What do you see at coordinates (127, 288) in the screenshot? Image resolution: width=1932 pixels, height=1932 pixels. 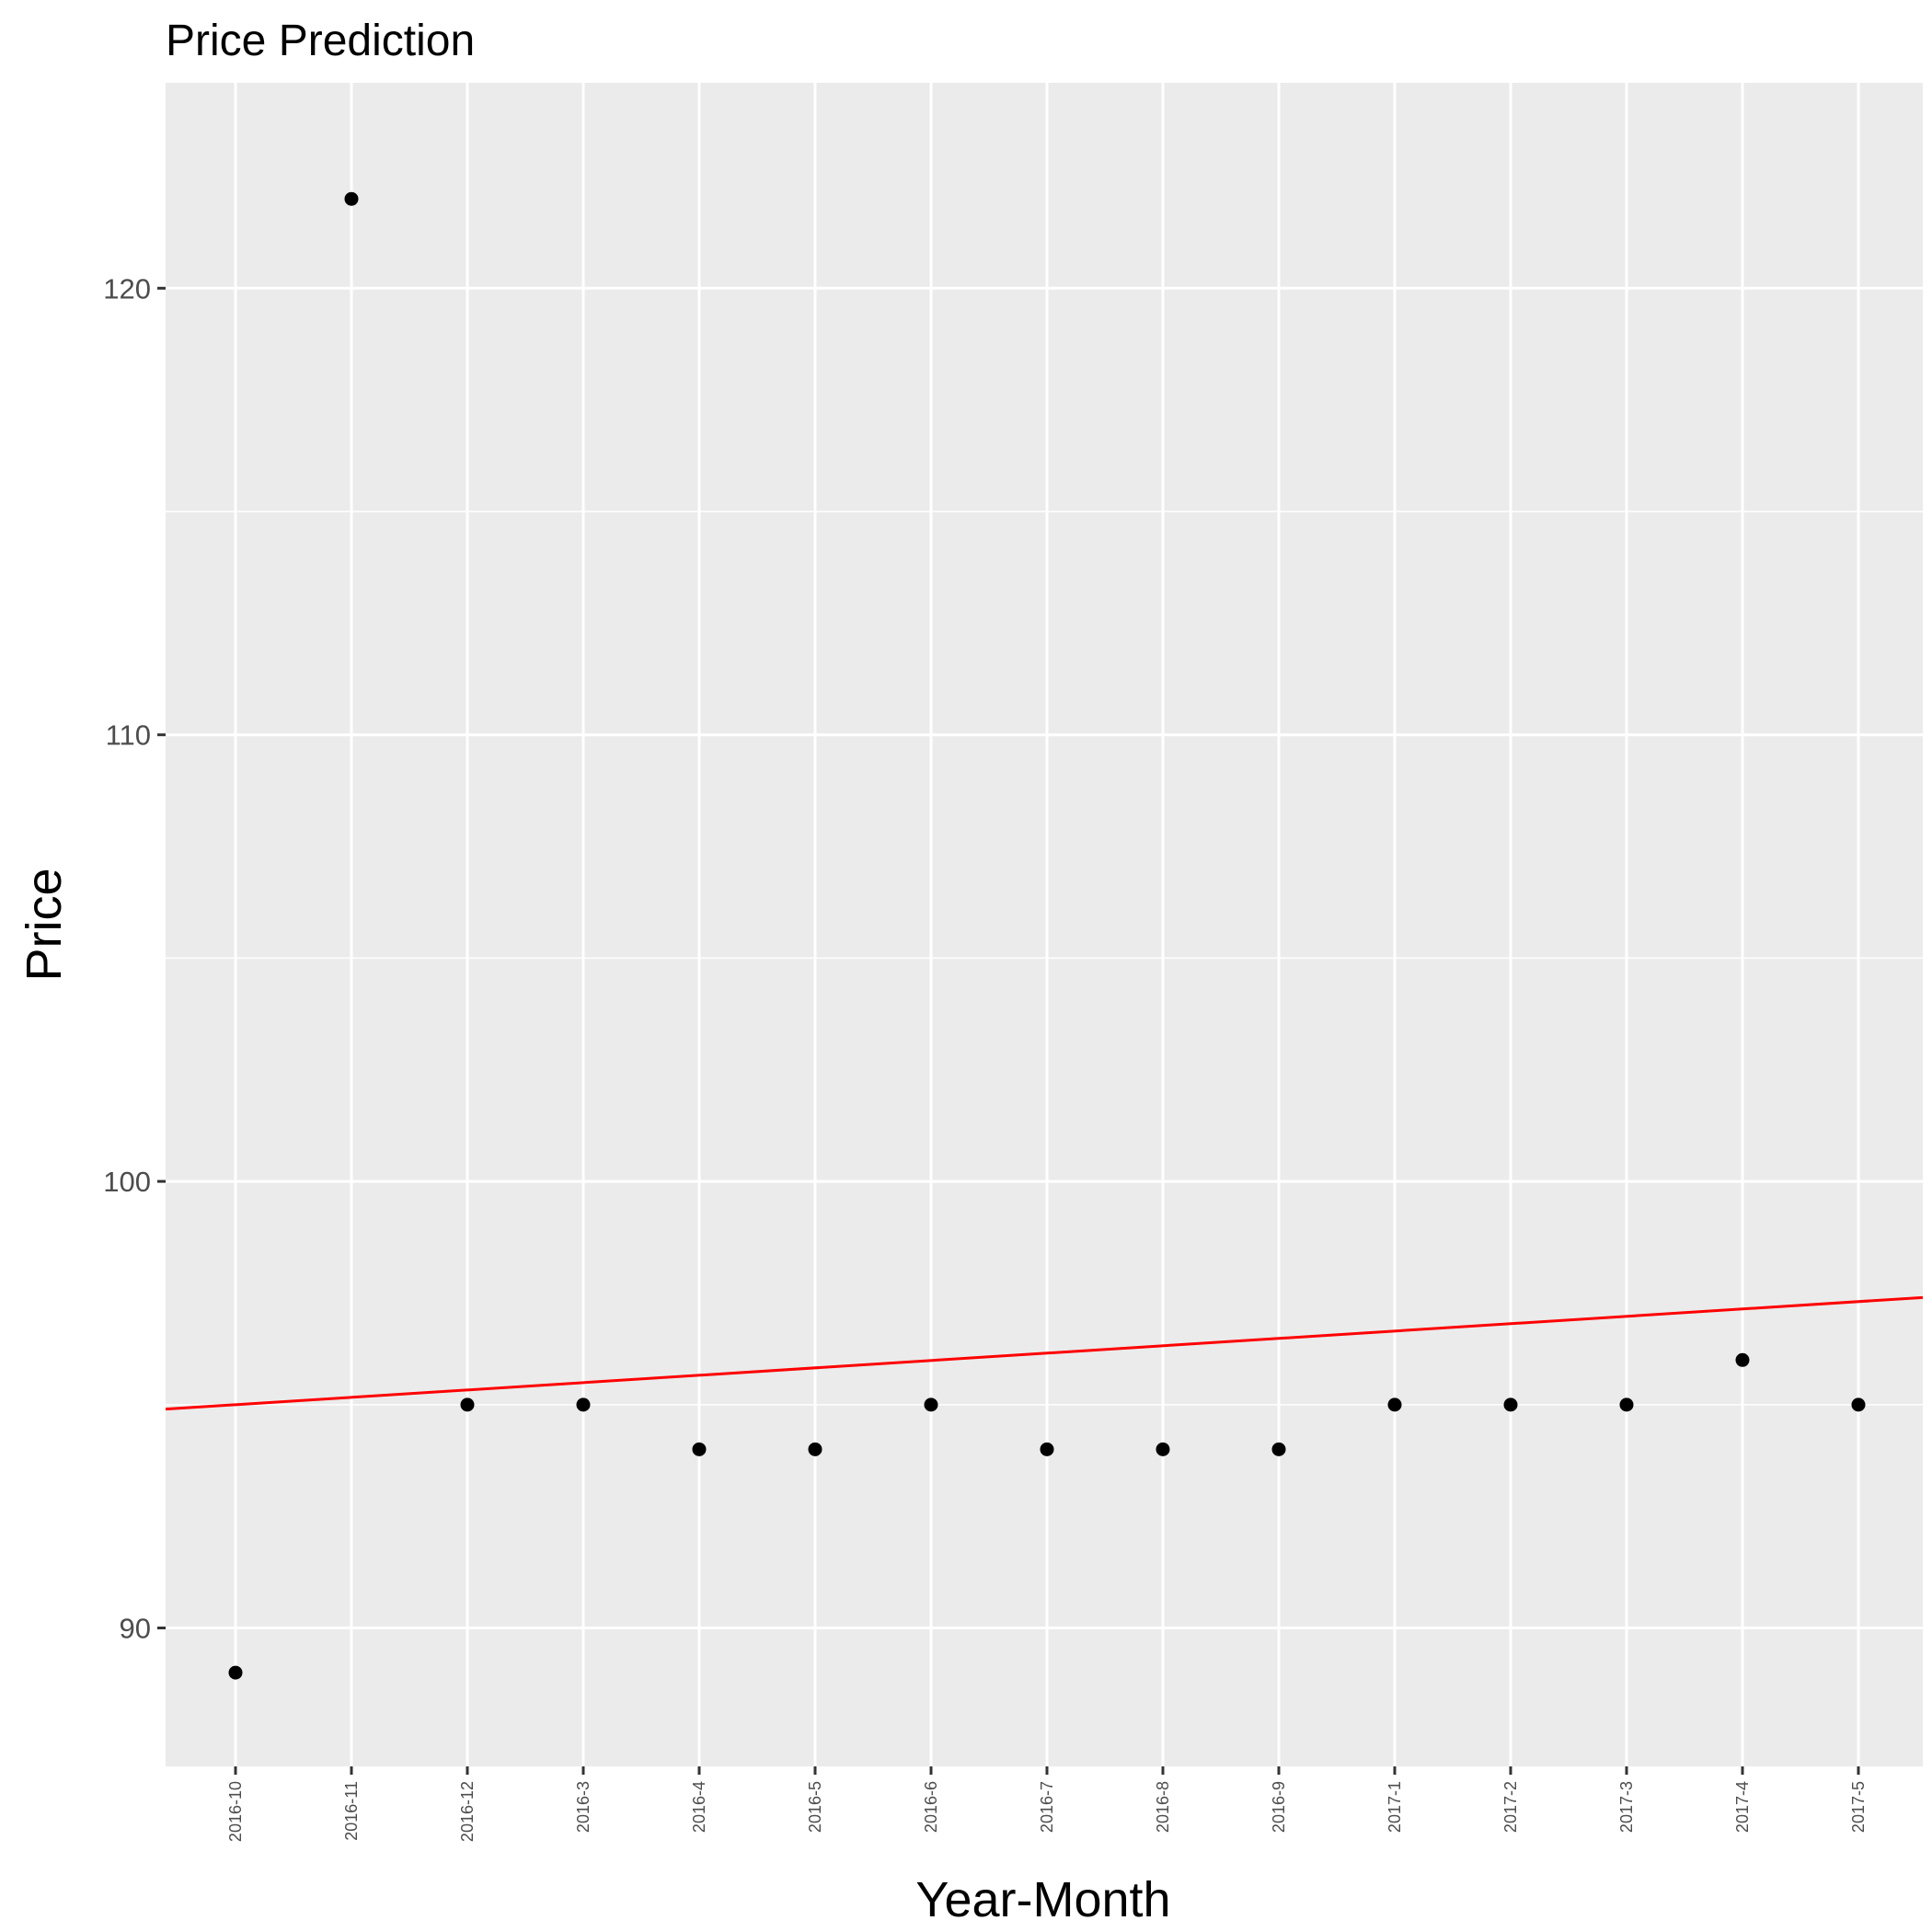 I see `y-tick-label: 120` at bounding box center [127, 288].